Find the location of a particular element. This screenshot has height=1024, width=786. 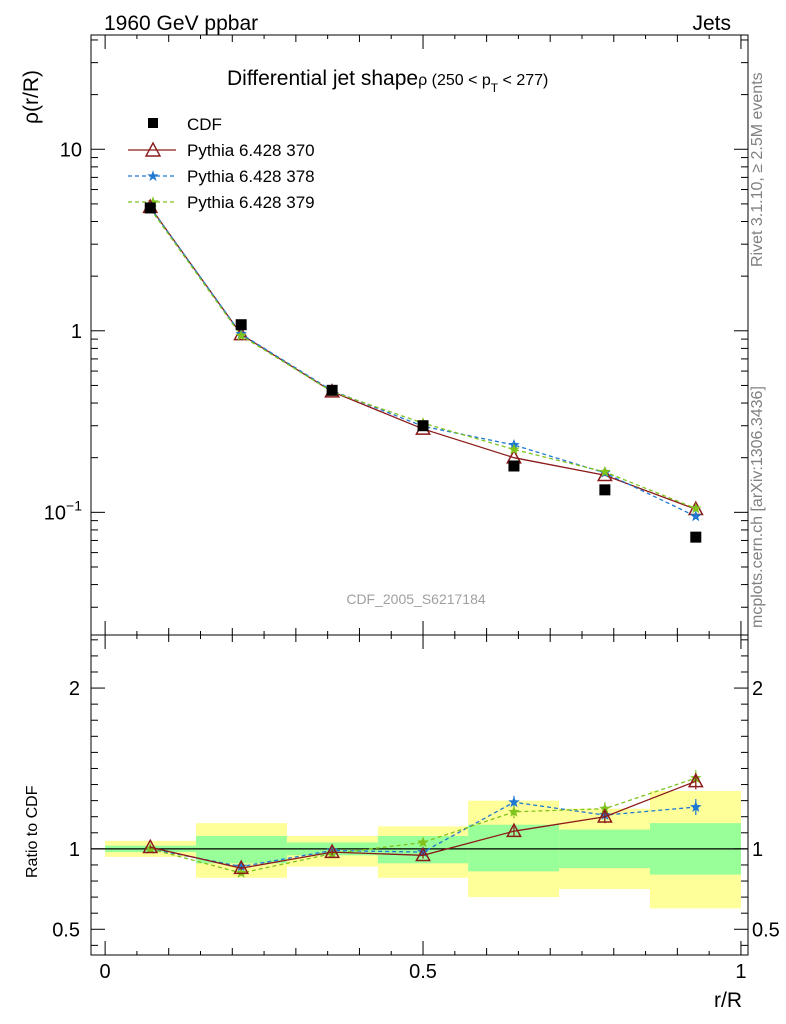

legend-marker-pythia-378: ★ is located at coordinates (152, 176).